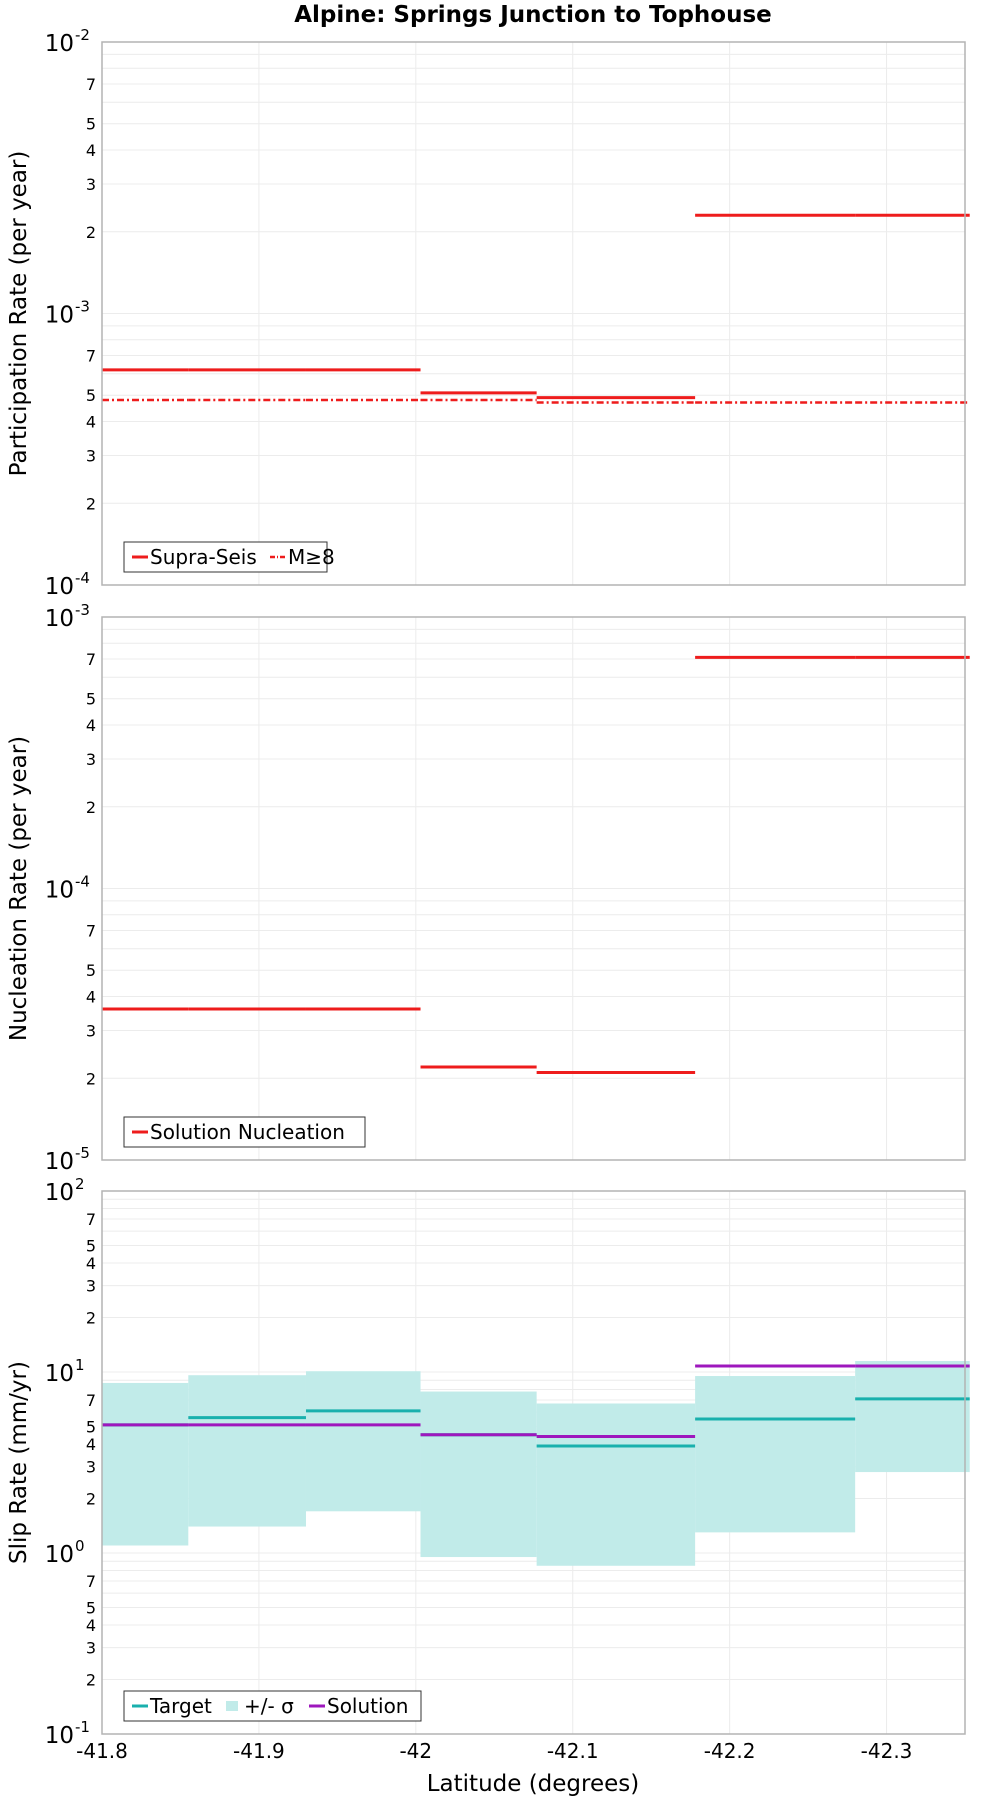 The width and height of the screenshot is (1000, 1800). I want to click on x-tick-label: -42.2, so click(730, 1751).